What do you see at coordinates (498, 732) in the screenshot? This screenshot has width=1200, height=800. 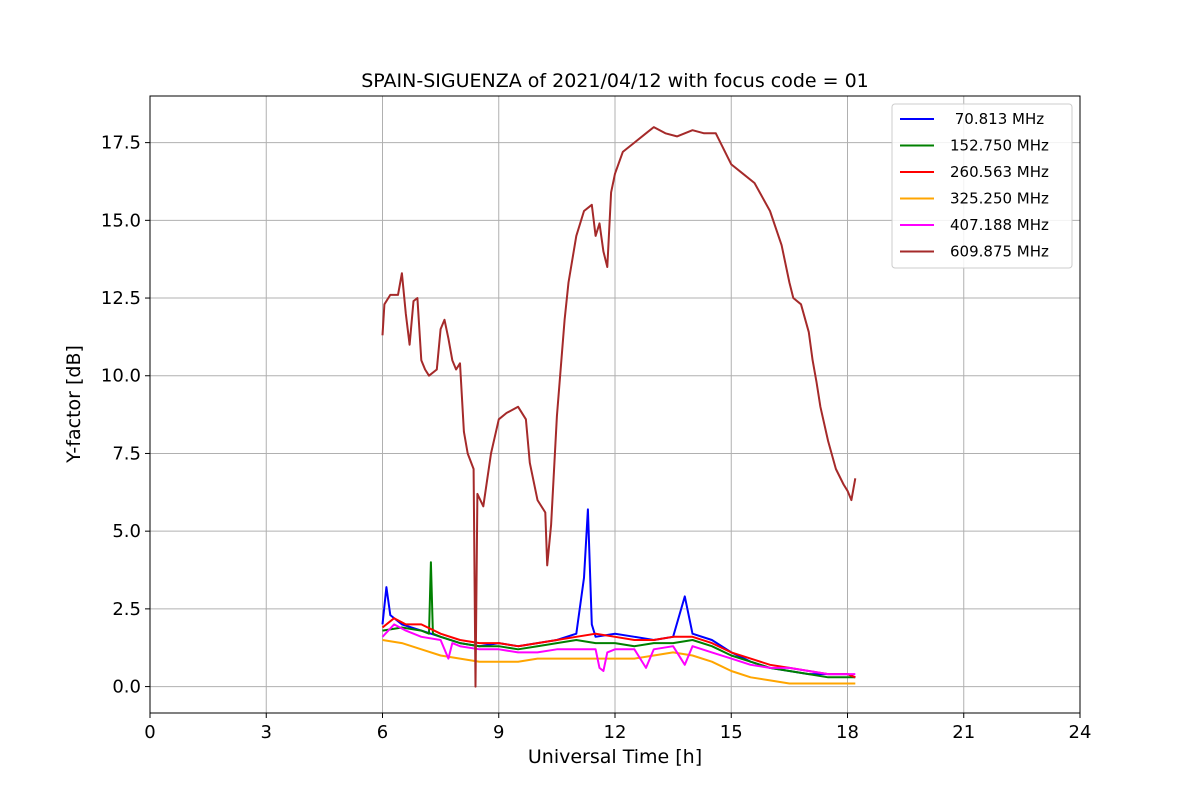 I see `x-tick-label: 9` at bounding box center [498, 732].